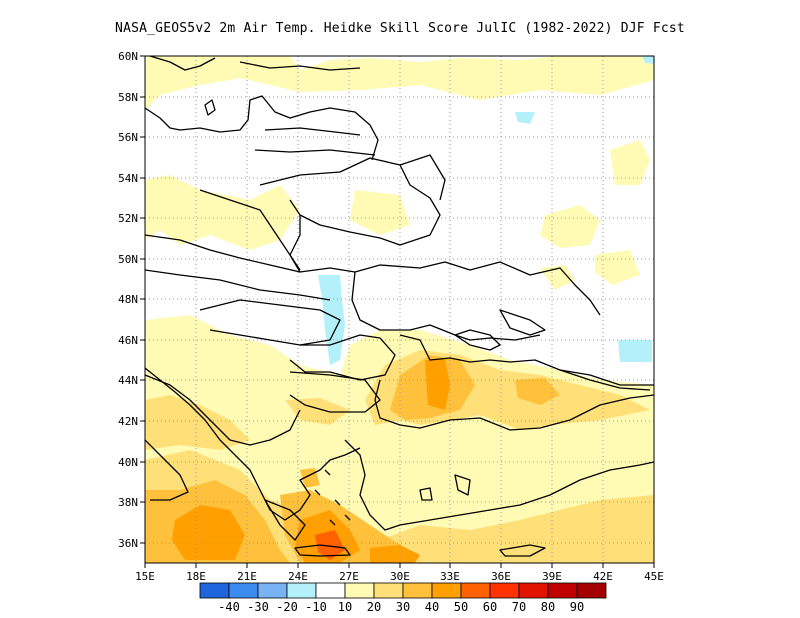 This screenshot has height=618, width=800. What do you see at coordinates (128, 56) in the screenshot?
I see `lat-label: 60N` at bounding box center [128, 56].